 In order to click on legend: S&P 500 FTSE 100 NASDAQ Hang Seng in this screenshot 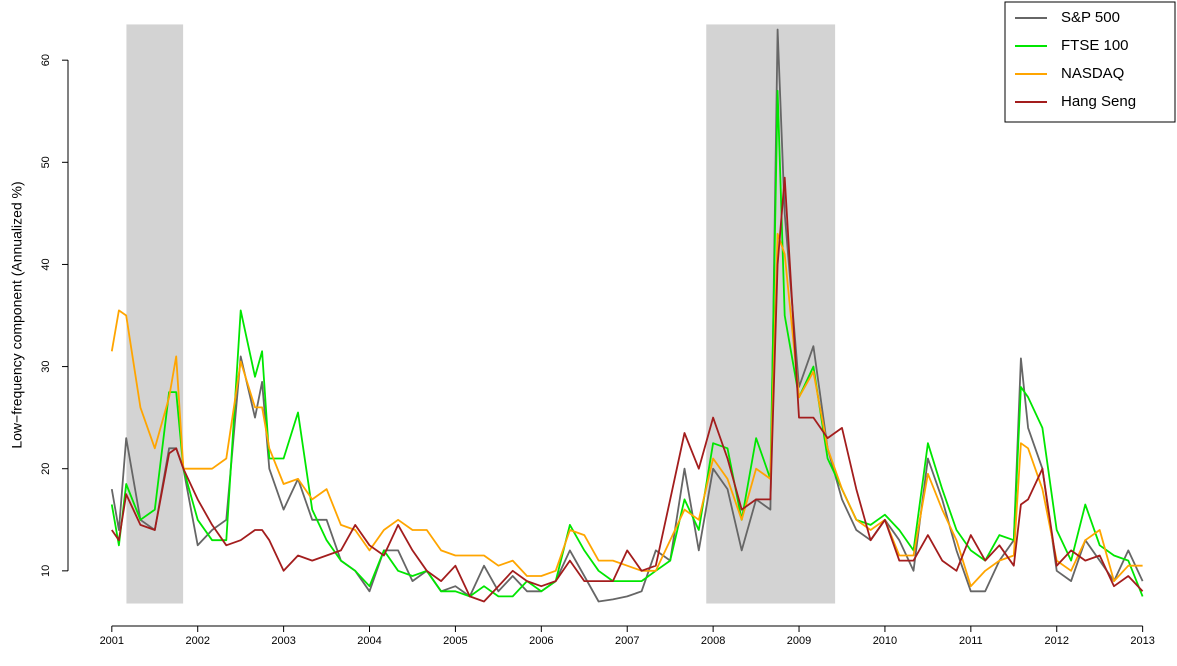, I will do `click(1090, 62)`.